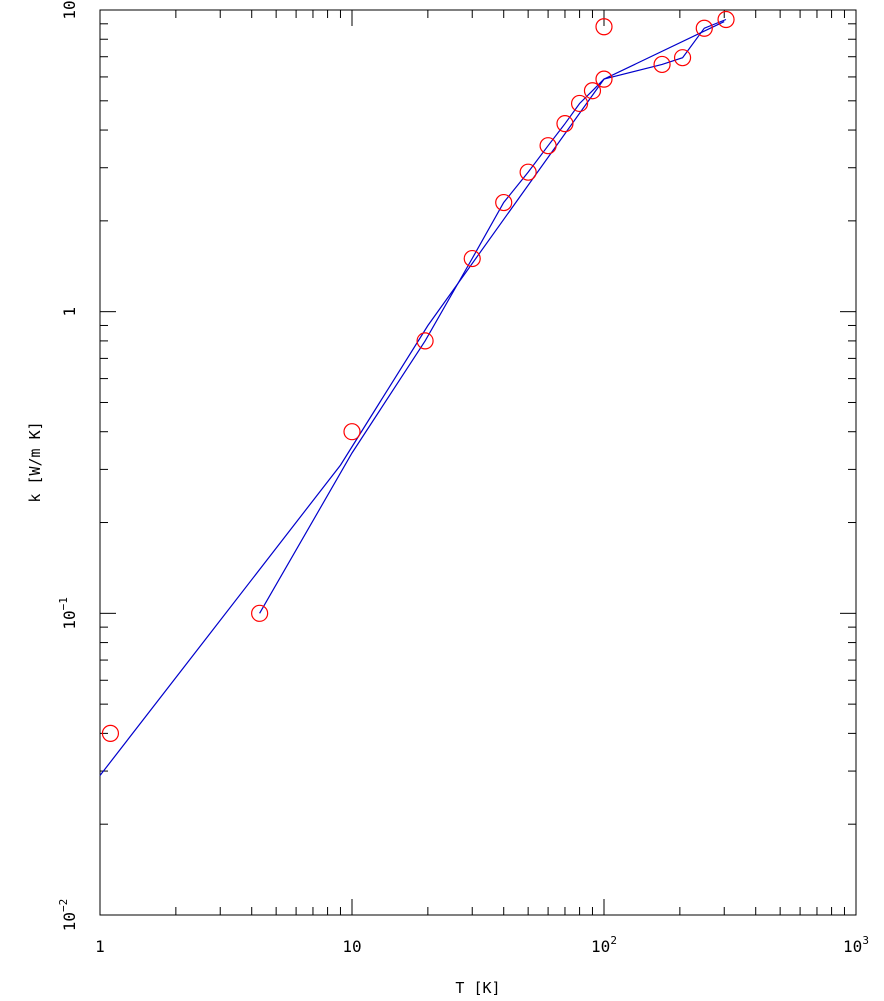  Describe the element at coordinates (68, 915) in the screenshot. I see `y-tick-label: 10−2` at that location.